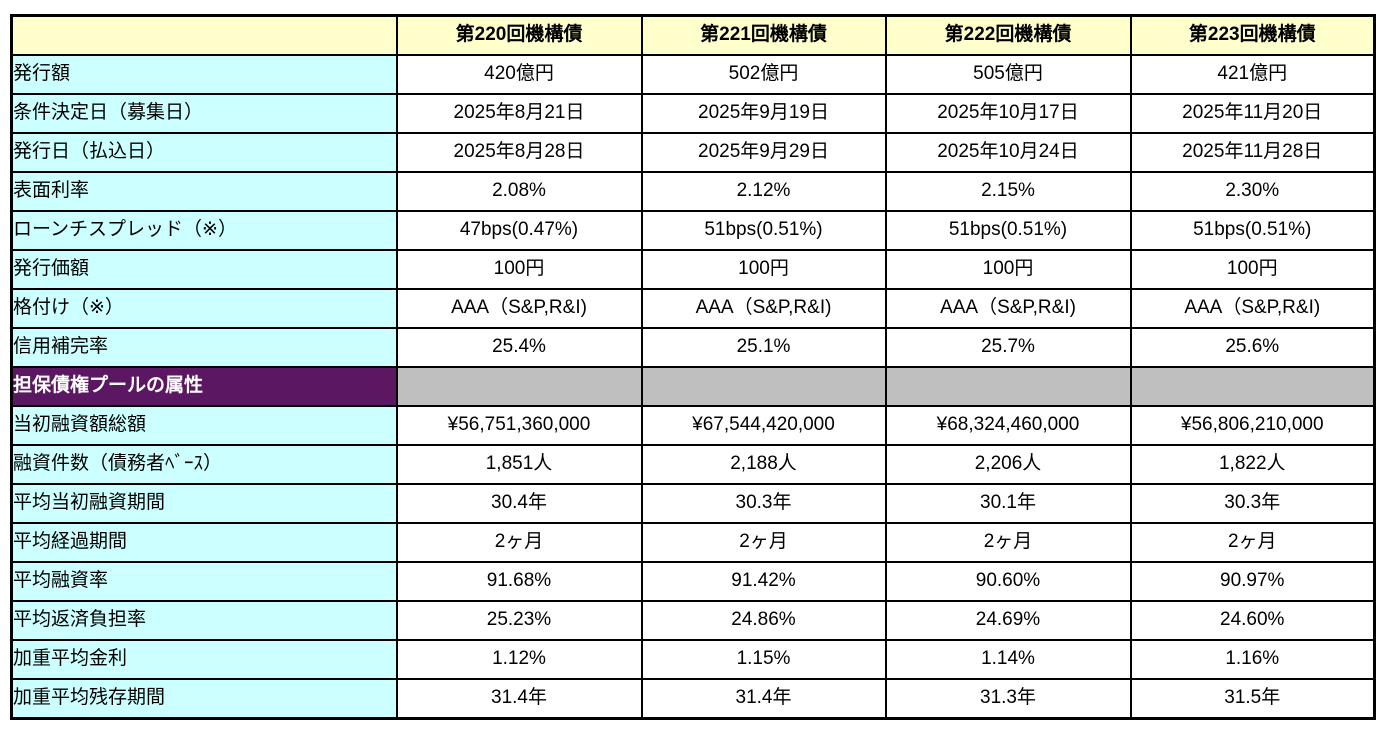 This screenshot has width=1383, height=731. What do you see at coordinates (204, 699) in the screenshot?
I see `row-label-cell: 加重平均残存期間` at bounding box center [204, 699].